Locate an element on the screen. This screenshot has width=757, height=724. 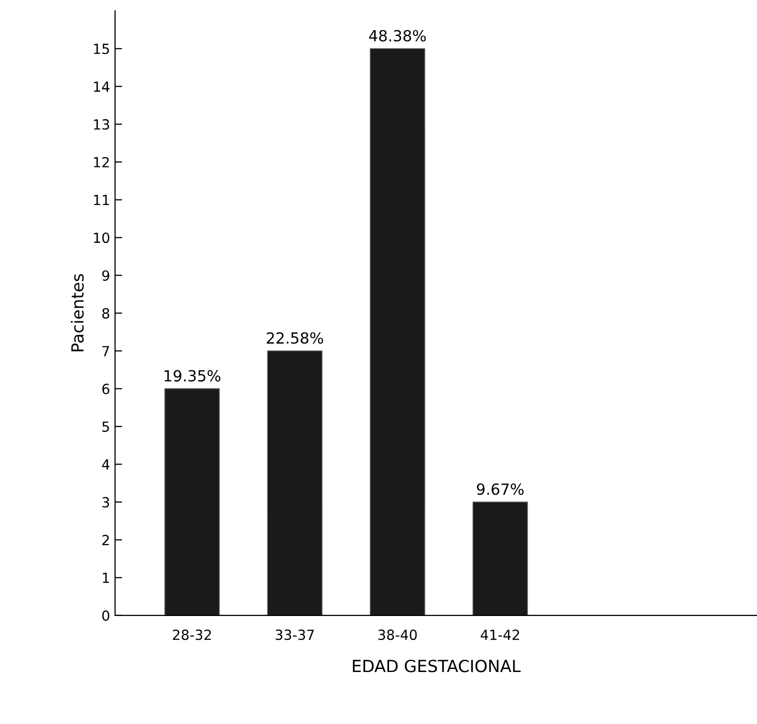
y-tick-label: 3 is located at coordinates (106, 502).